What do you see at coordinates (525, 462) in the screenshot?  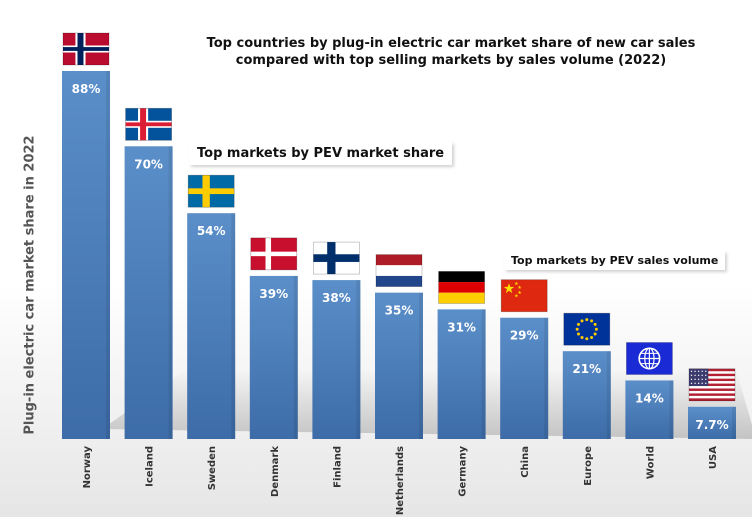 I see `tick-label-china: China` at bounding box center [525, 462].